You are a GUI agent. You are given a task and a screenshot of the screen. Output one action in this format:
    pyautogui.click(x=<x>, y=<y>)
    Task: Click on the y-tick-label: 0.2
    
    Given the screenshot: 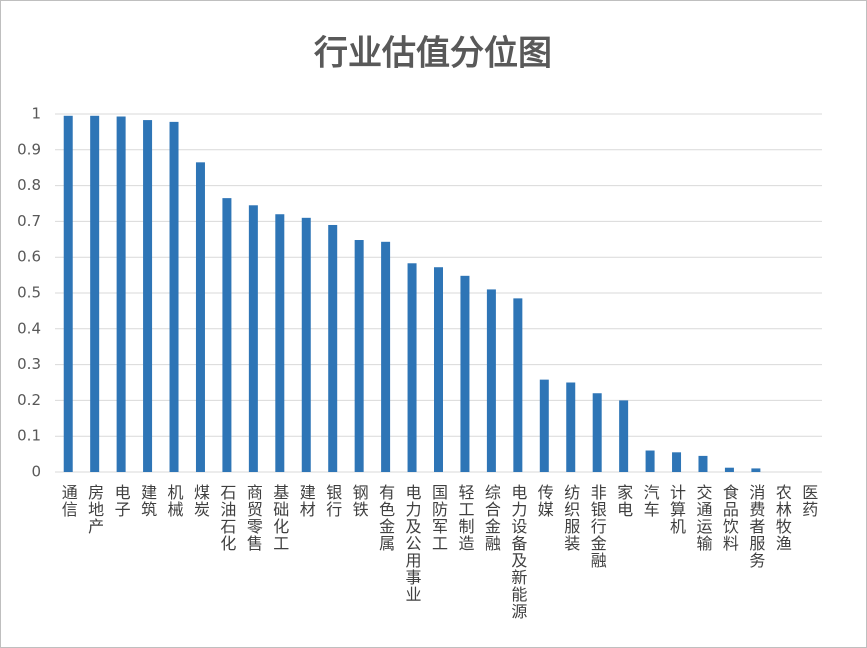 What is the action you would take?
    pyautogui.click(x=29, y=400)
    